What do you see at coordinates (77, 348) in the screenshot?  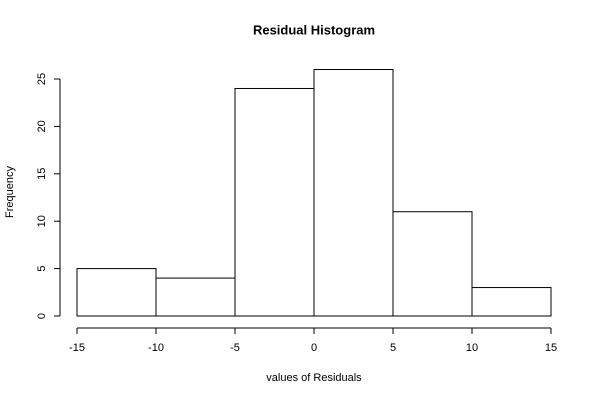 I see `x-tick-label: -15` at bounding box center [77, 348].